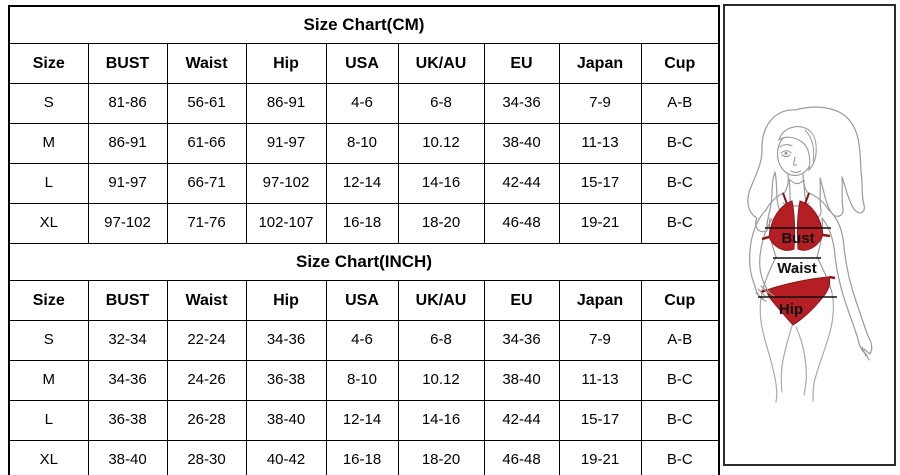 This screenshot has width=900, height=475. What do you see at coordinates (810, 254) in the screenshot?
I see `body-measurement-figure: Bust Waist Hip` at bounding box center [810, 254].